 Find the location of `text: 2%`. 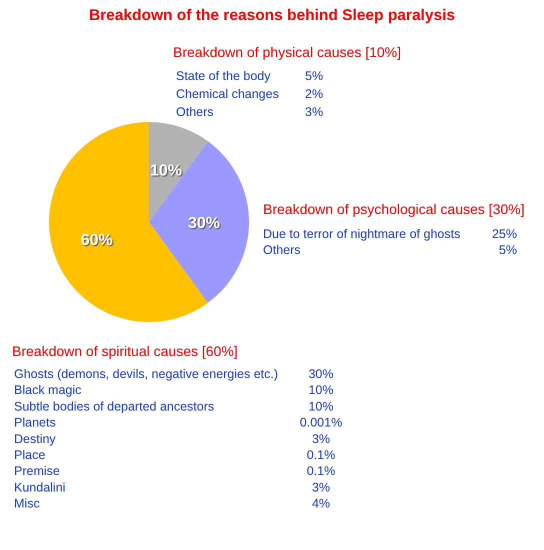

text: 2% is located at coordinates (314, 94).